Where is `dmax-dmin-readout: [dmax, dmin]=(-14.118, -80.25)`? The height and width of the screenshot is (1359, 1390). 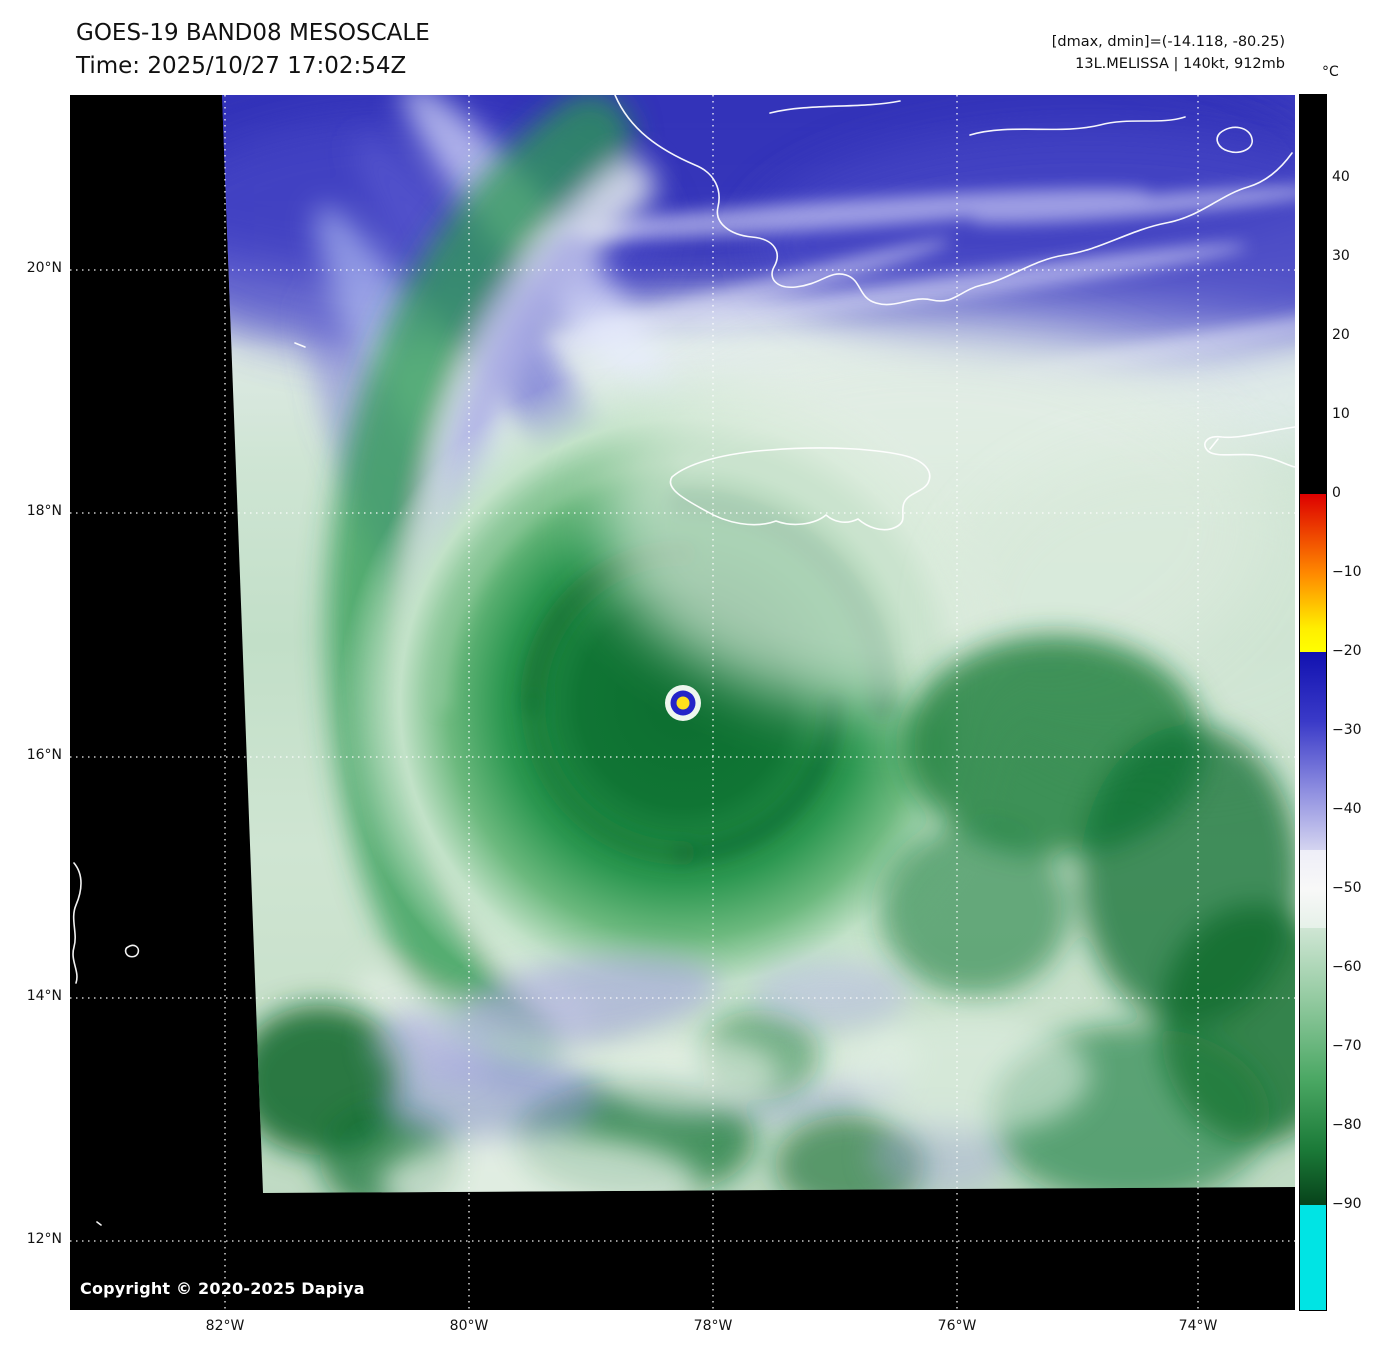
dmax-dmin-readout: [dmax, dmin]=(-14.118, -80.25) is located at coordinates (1168, 42).